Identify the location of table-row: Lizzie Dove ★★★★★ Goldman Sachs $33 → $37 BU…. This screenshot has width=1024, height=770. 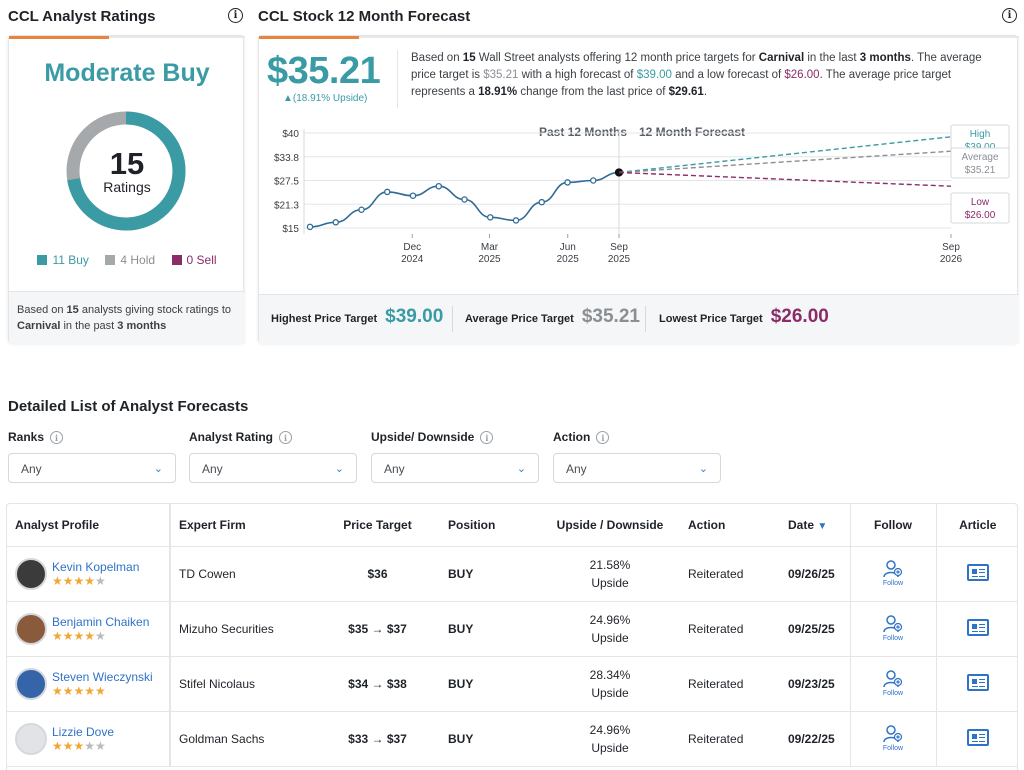
(512, 739).